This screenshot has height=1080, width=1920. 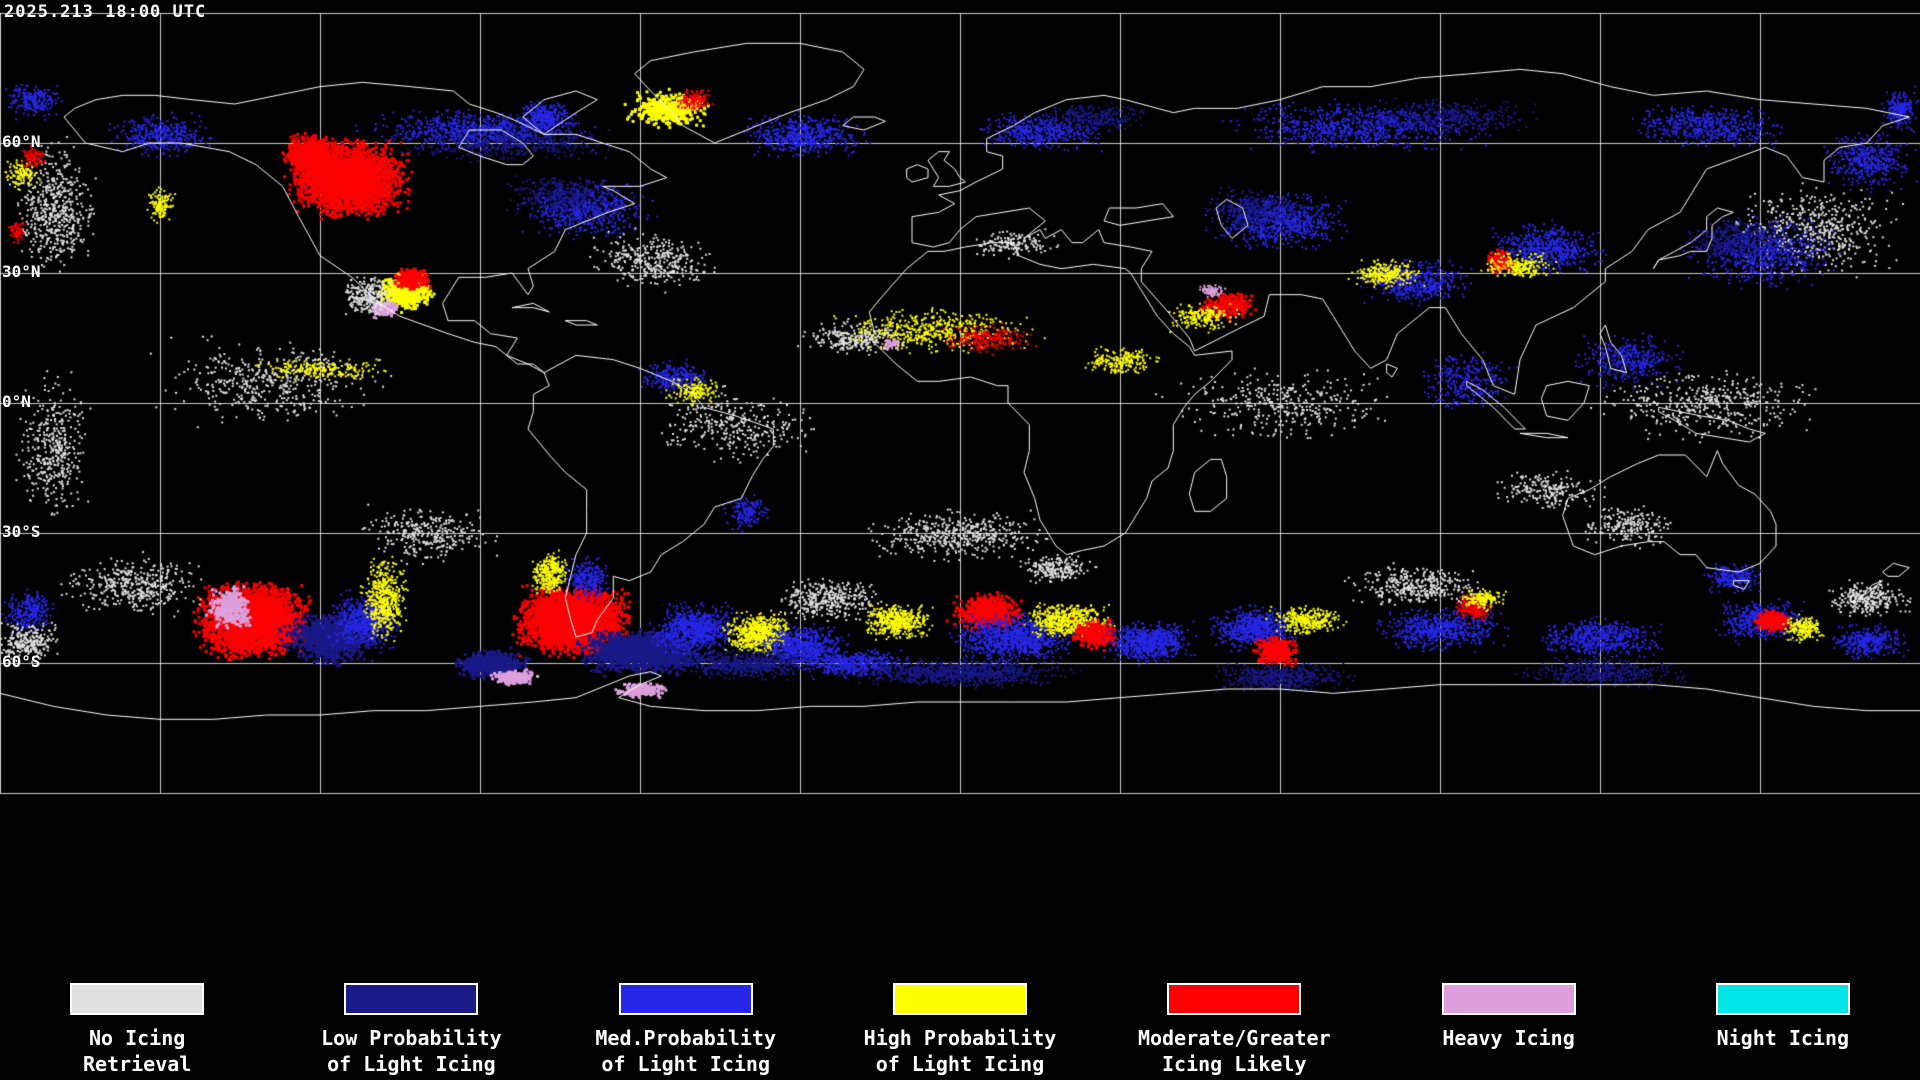 What do you see at coordinates (21, 271) in the screenshot?
I see `latitude-label-30n: 30°N` at bounding box center [21, 271].